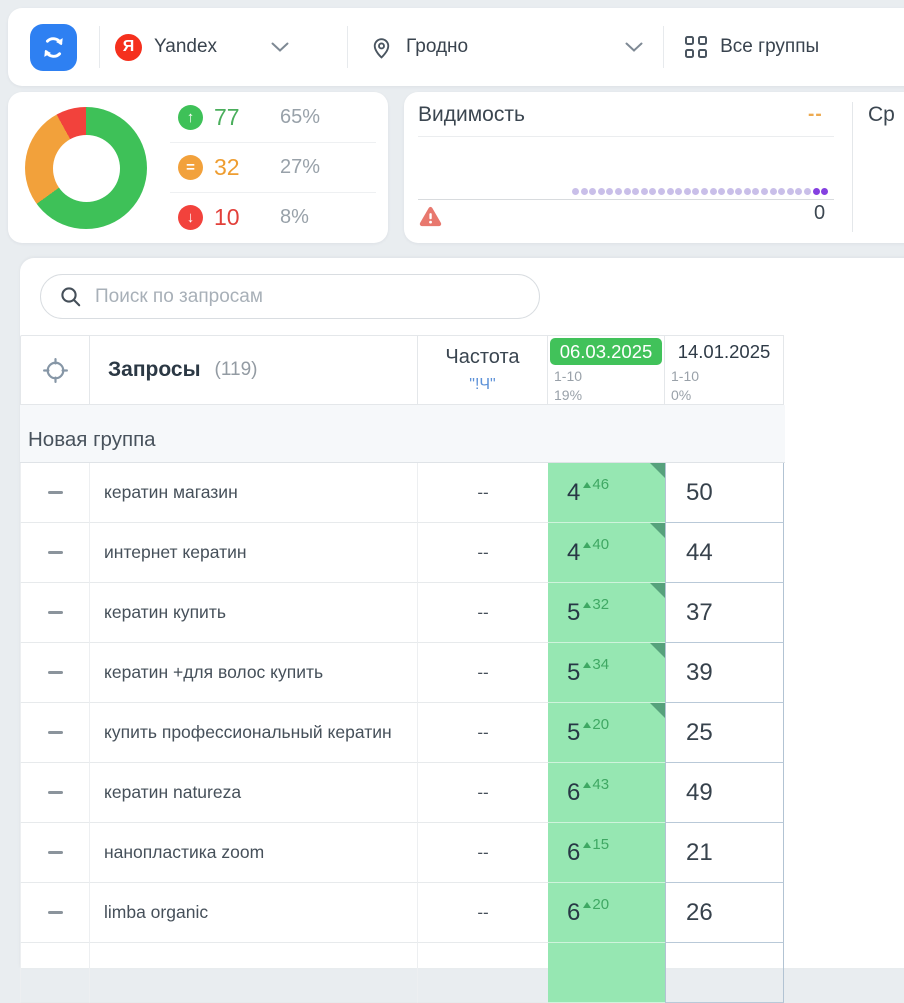  I want to click on group-label: Новая группа, so click(92, 439).